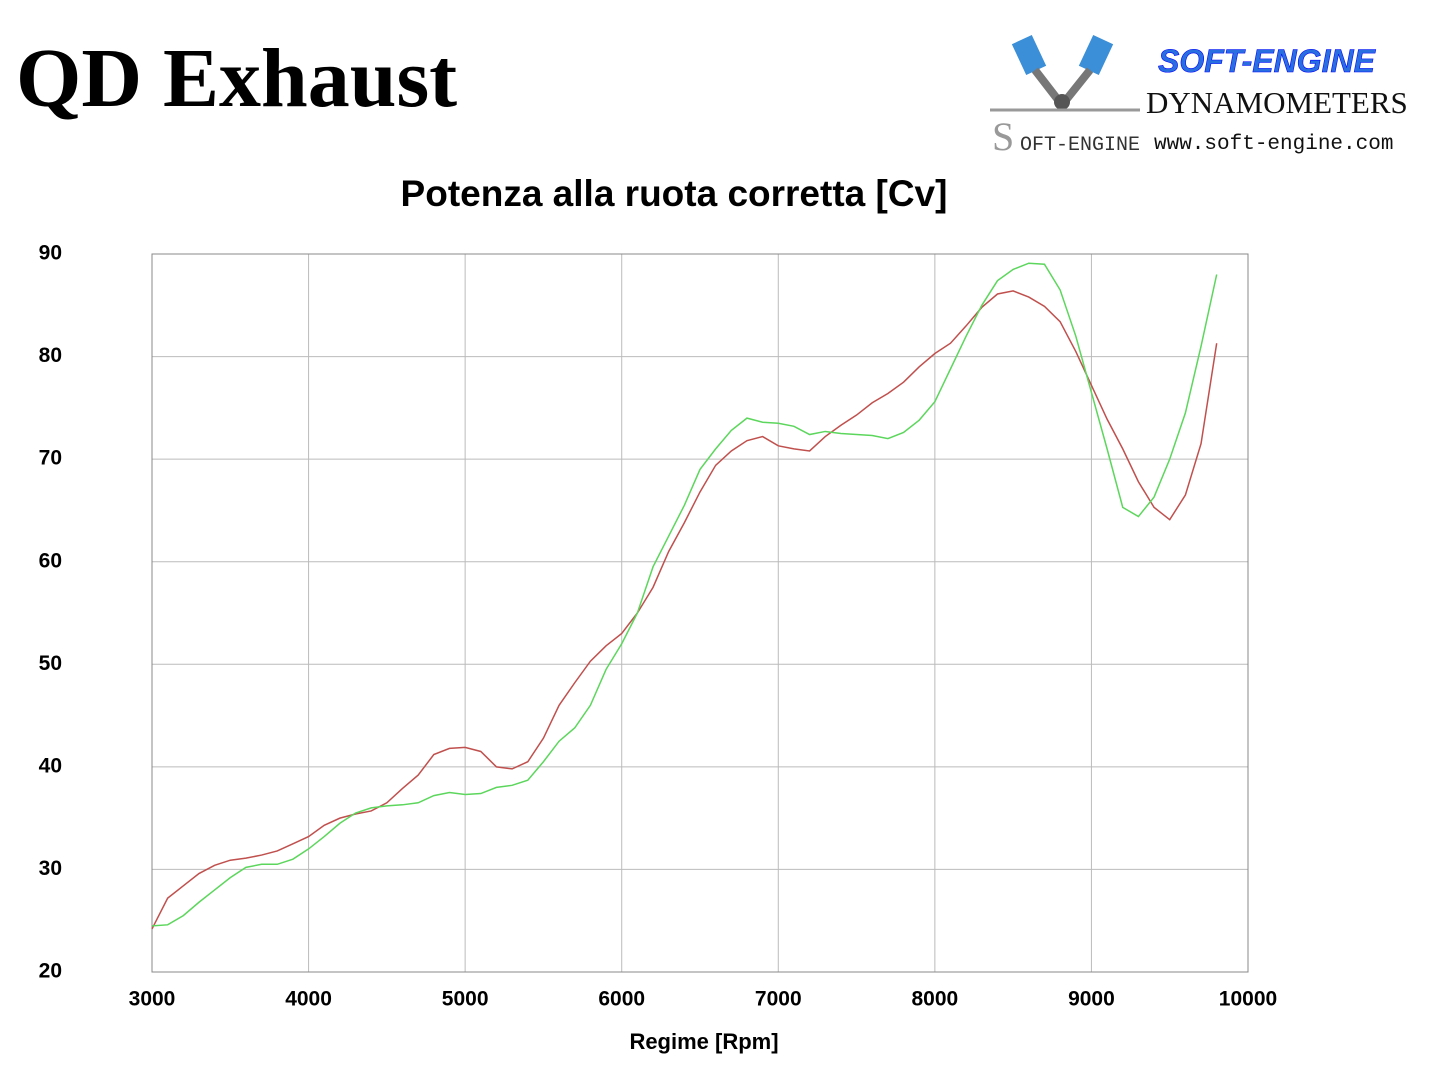 The image size is (1445, 1084). What do you see at coordinates (1003, 136) in the screenshot?
I see `logo-s: S` at bounding box center [1003, 136].